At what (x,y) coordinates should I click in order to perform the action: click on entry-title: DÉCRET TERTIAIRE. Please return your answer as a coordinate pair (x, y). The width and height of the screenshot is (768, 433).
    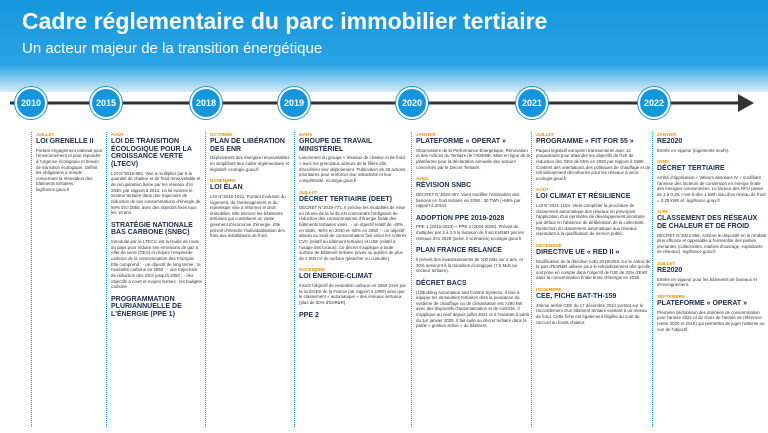
    Looking at the image, I should click on (691, 169).